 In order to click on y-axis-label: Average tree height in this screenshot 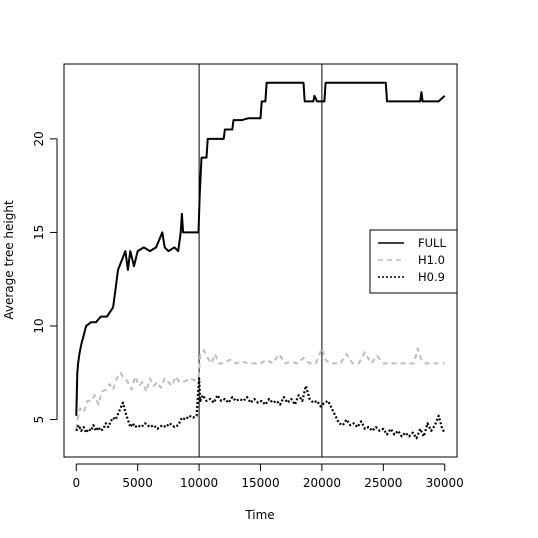, I will do `click(9, 260)`.